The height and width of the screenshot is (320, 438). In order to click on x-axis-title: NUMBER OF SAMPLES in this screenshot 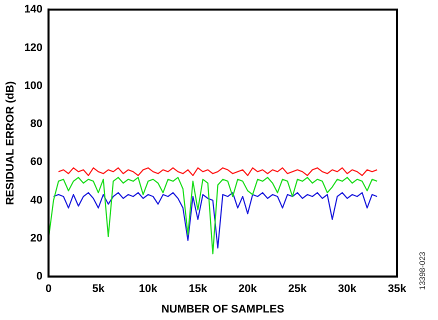, I will do `click(222, 309)`.